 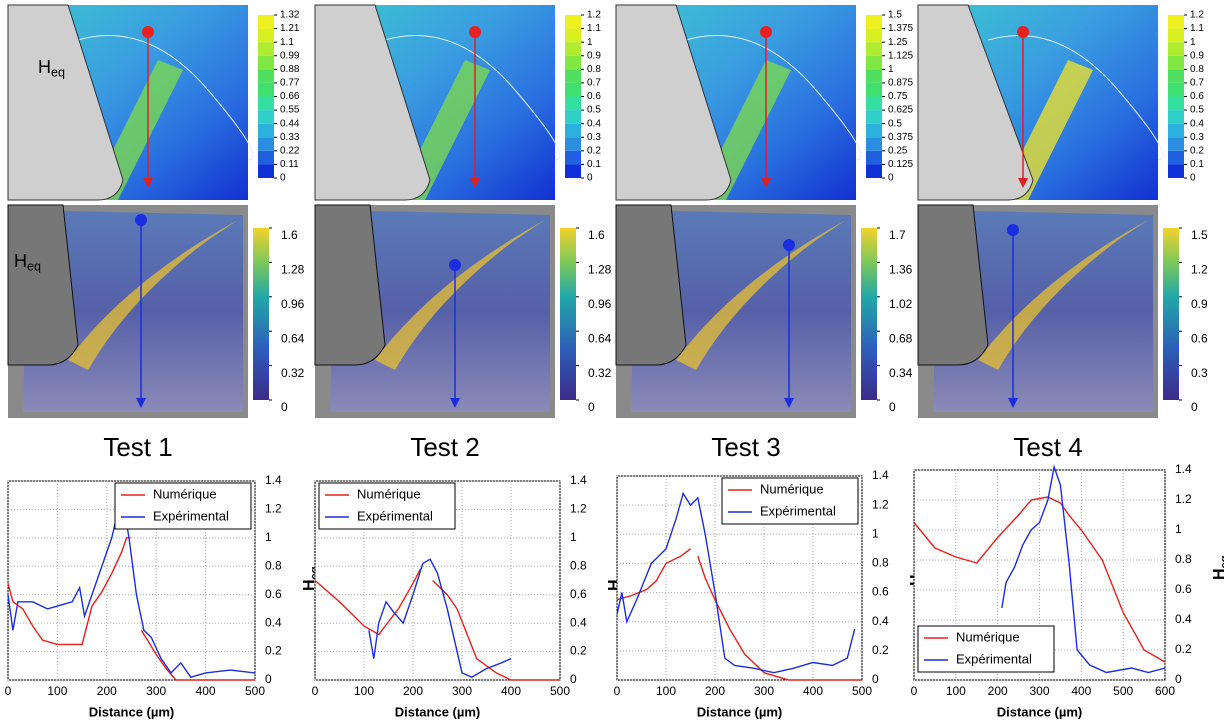 What do you see at coordinates (293, 338) in the screenshot?
I see `colorbar-tick-label: 0.64` at bounding box center [293, 338].